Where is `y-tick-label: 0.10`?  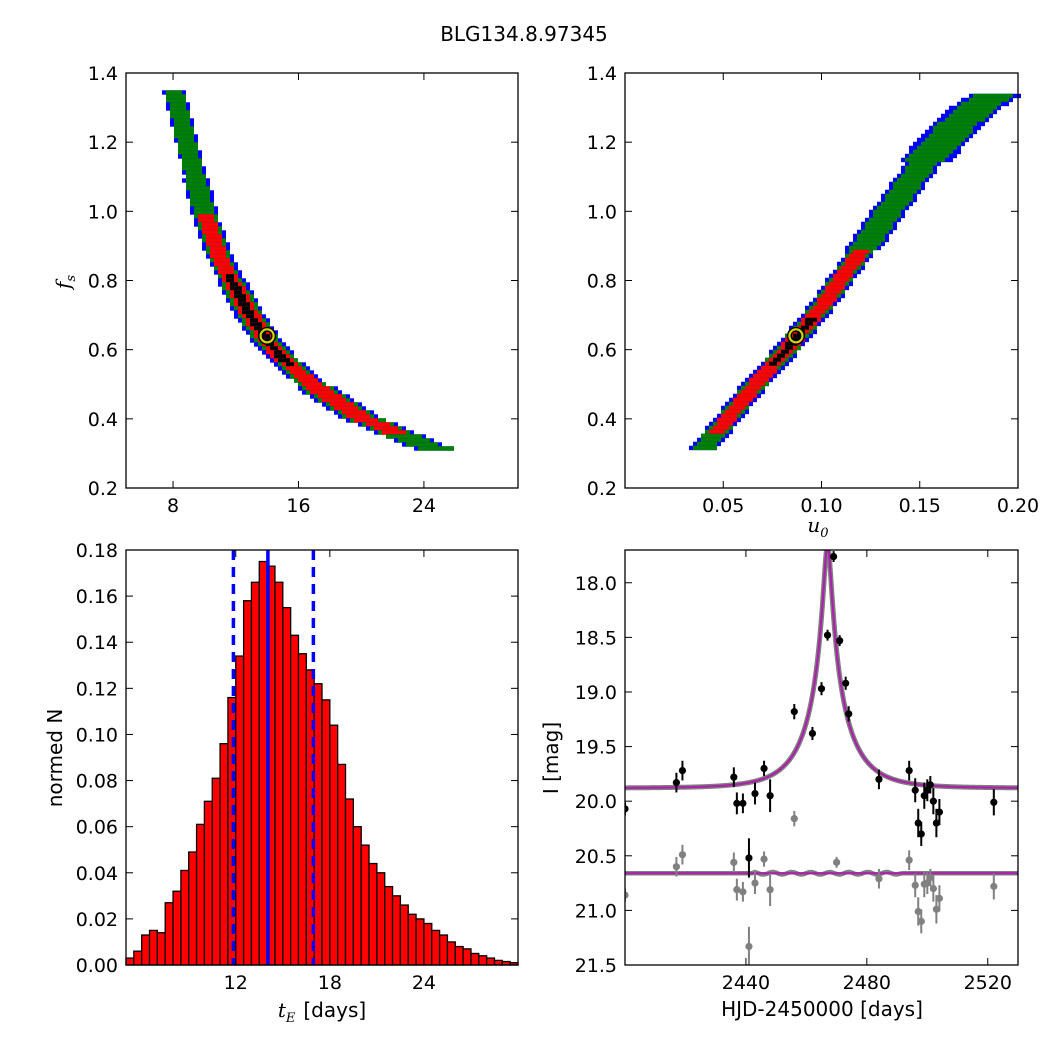
y-tick-label: 0.10 is located at coordinates (97, 735).